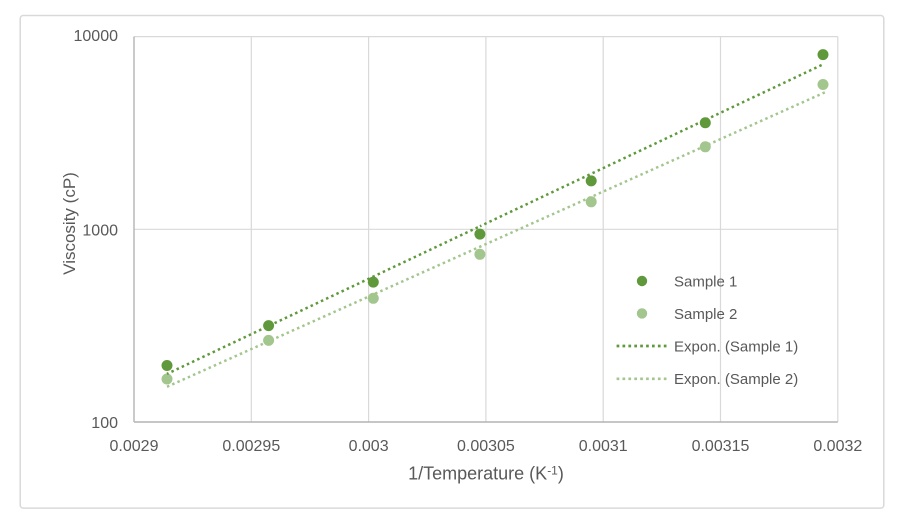 The height and width of the screenshot is (524, 903). What do you see at coordinates (100, 231) in the screenshot?
I see `svg-text: 1000` at bounding box center [100, 231].